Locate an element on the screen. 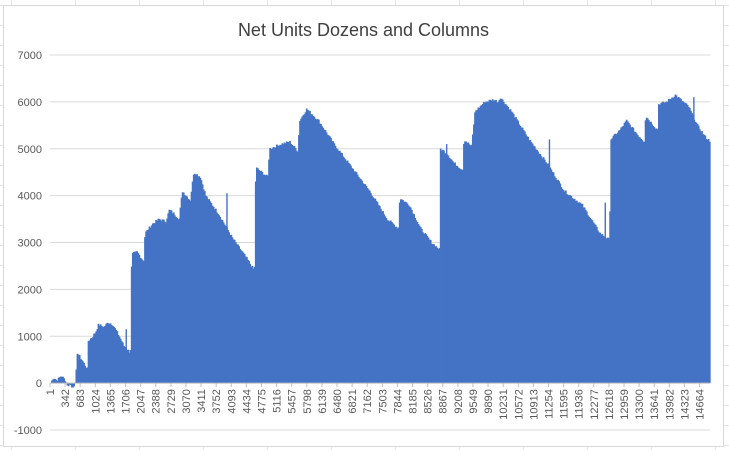 The height and width of the screenshot is (450, 729). x-tick-label: 5116 is located at coordinates (278, 401).